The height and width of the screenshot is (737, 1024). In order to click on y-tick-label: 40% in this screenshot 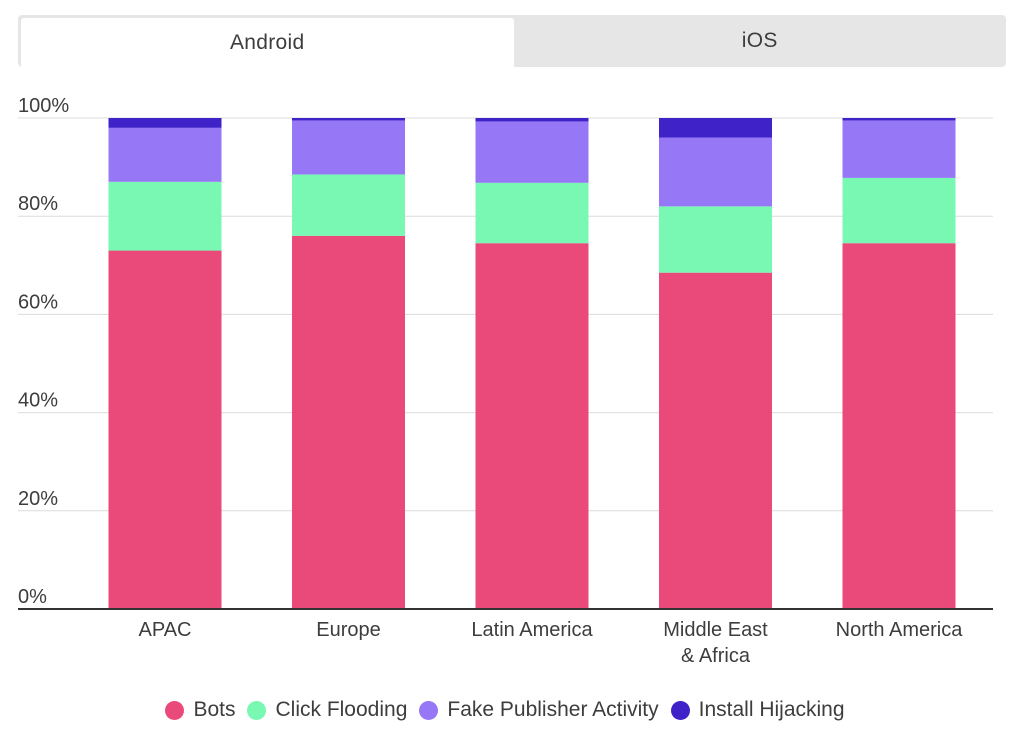, I will do `click(38, 401)`.